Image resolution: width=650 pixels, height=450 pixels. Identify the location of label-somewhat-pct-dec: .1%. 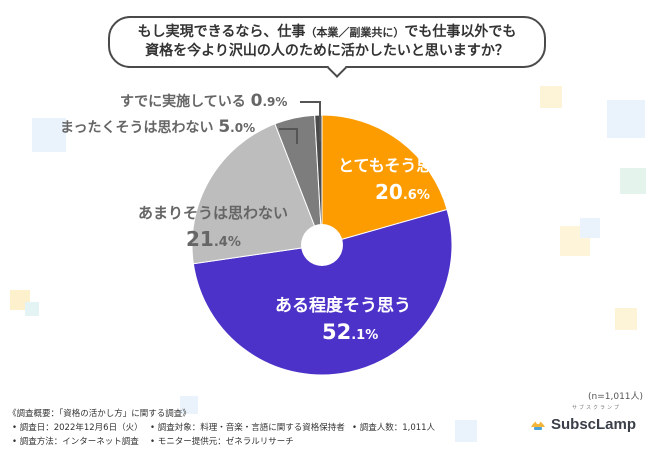
(365, 335).